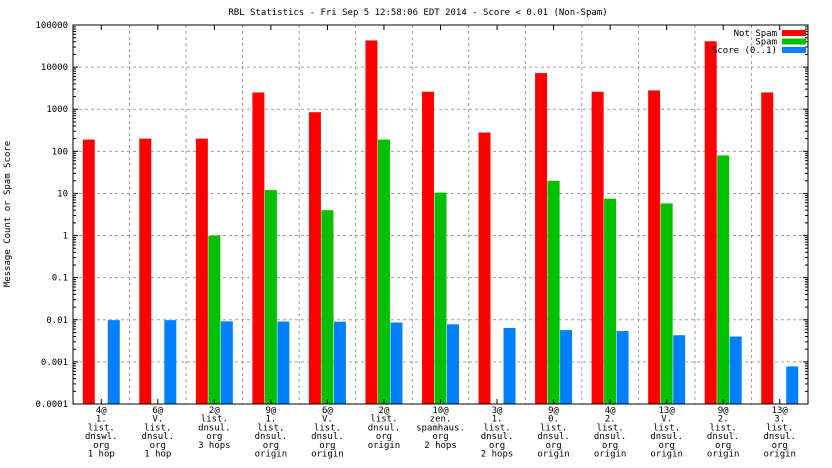 The image size is (832, 468). I want to click on x-tick-label: 6@ V. list. dnsul. org 1 hop, so click(158, 433).